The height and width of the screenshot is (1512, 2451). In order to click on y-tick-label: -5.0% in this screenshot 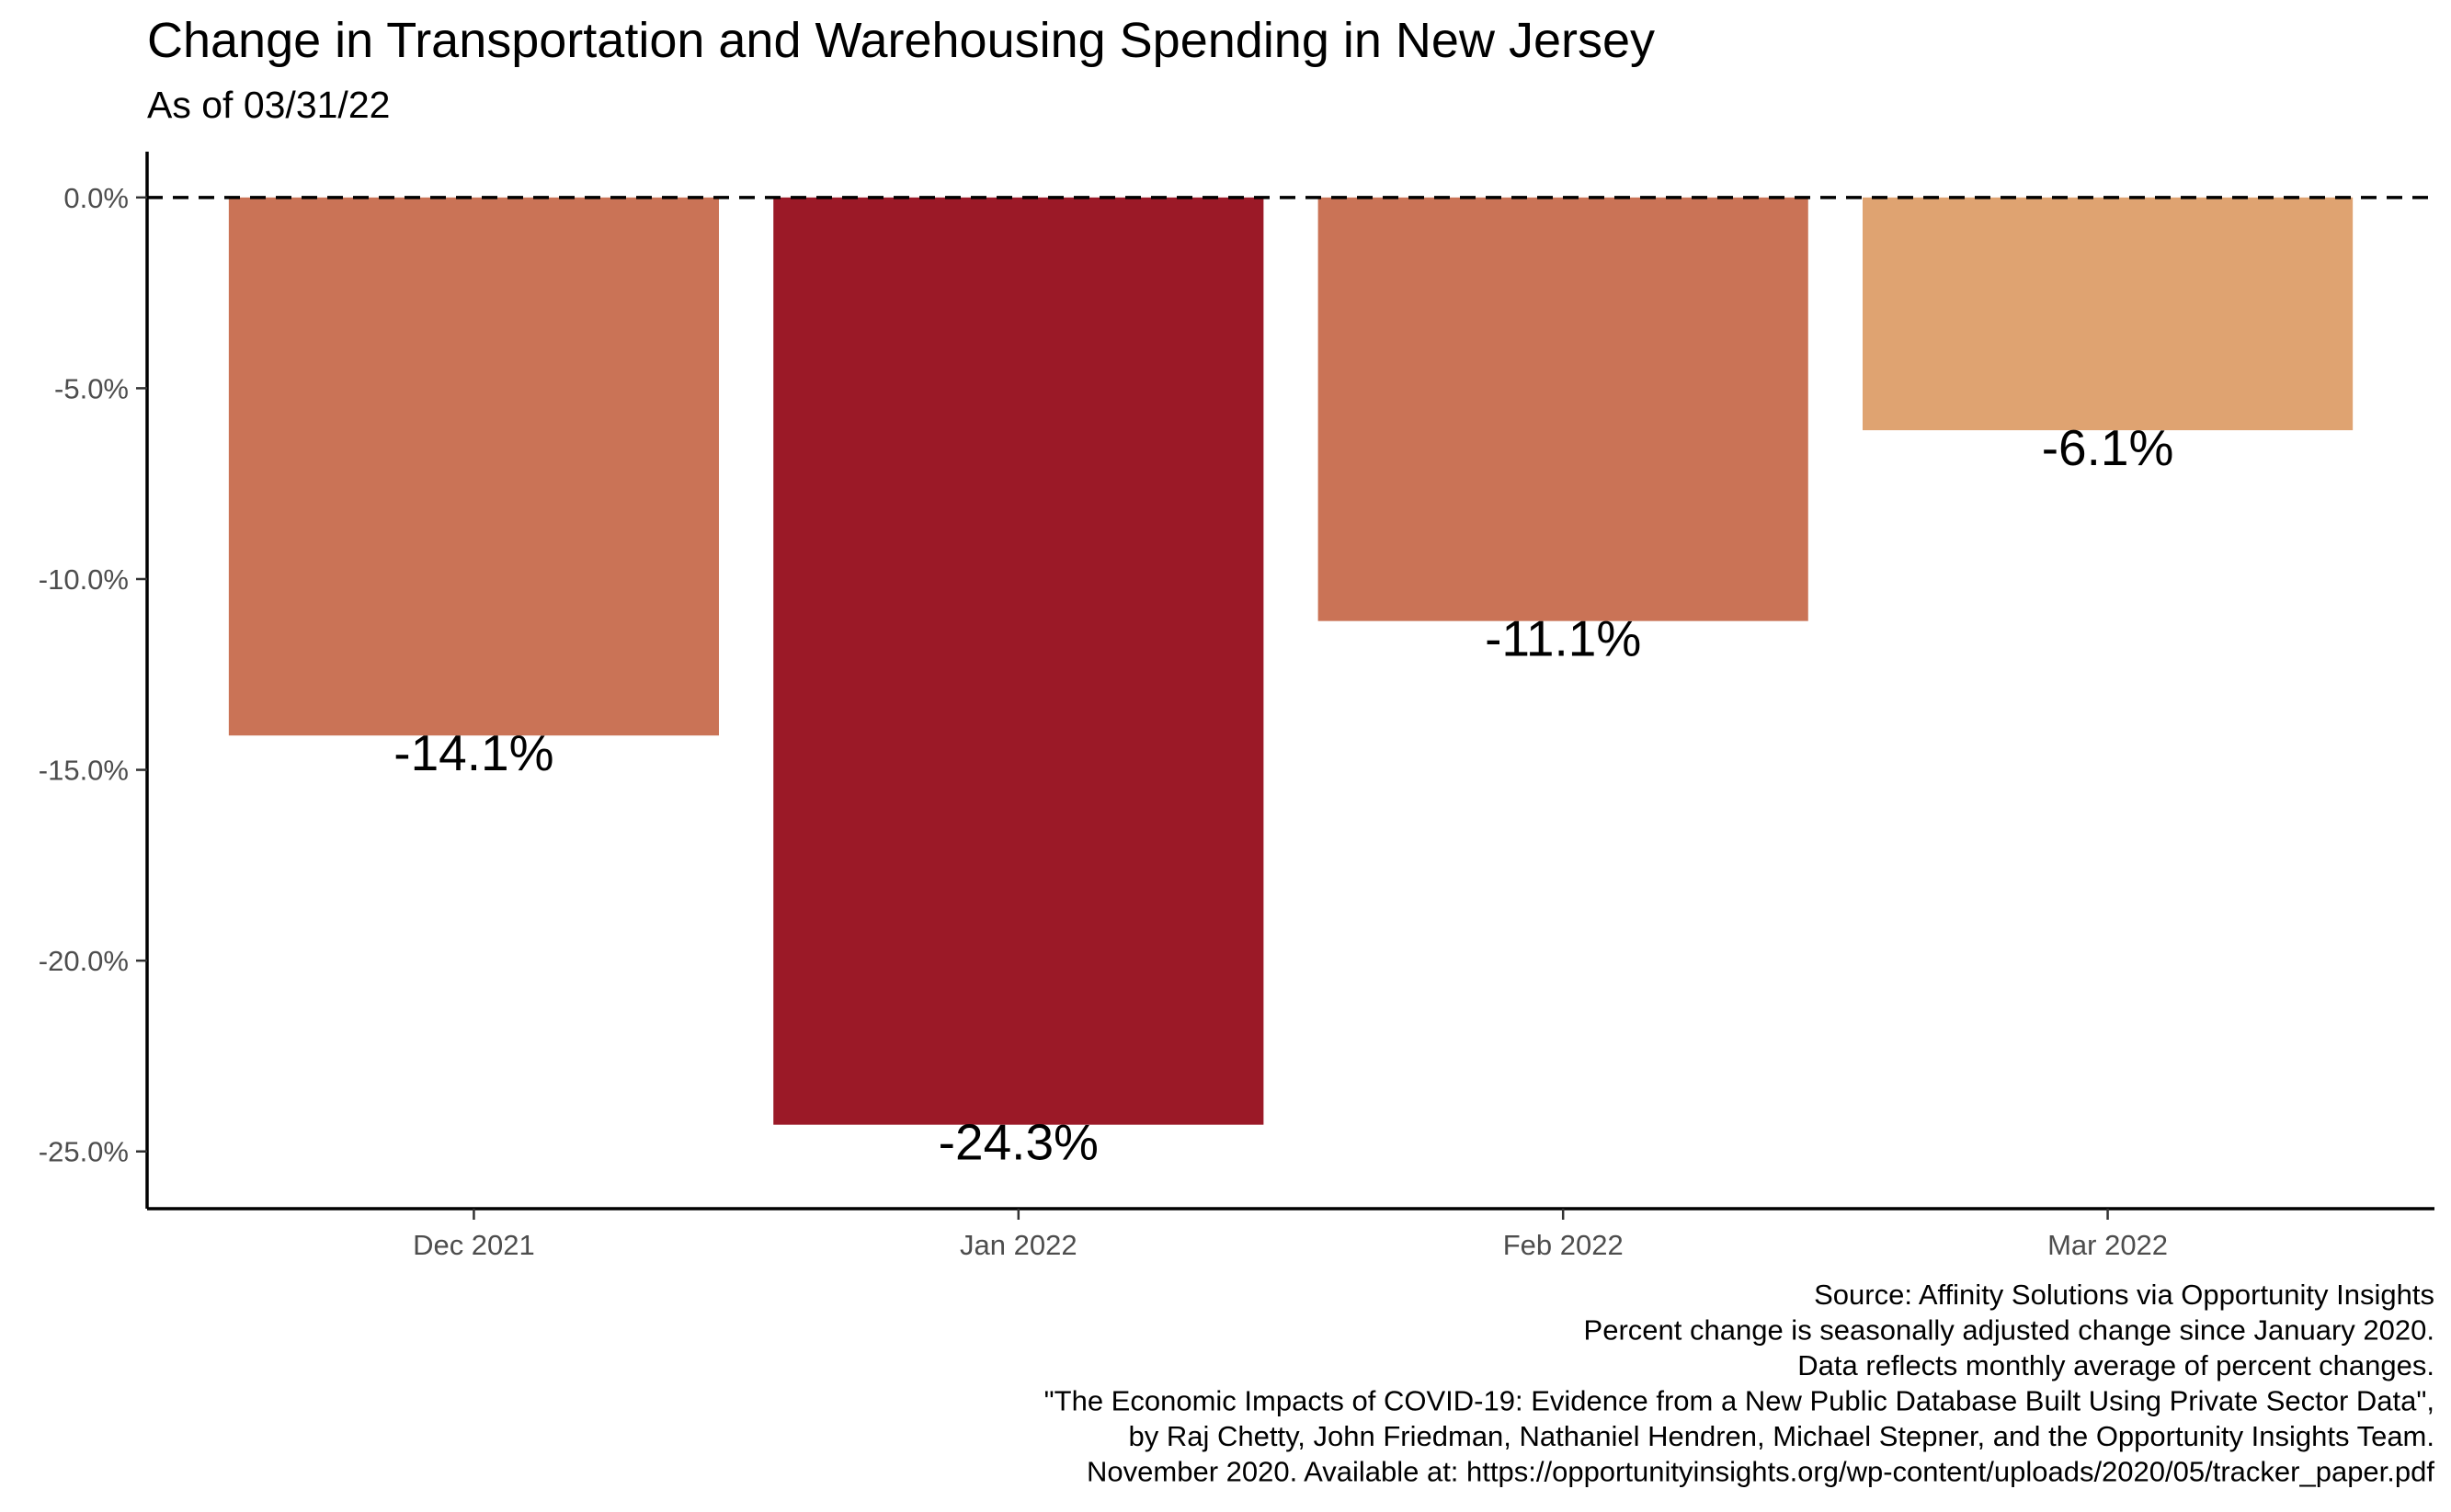, I will do `click(91, 388)`.